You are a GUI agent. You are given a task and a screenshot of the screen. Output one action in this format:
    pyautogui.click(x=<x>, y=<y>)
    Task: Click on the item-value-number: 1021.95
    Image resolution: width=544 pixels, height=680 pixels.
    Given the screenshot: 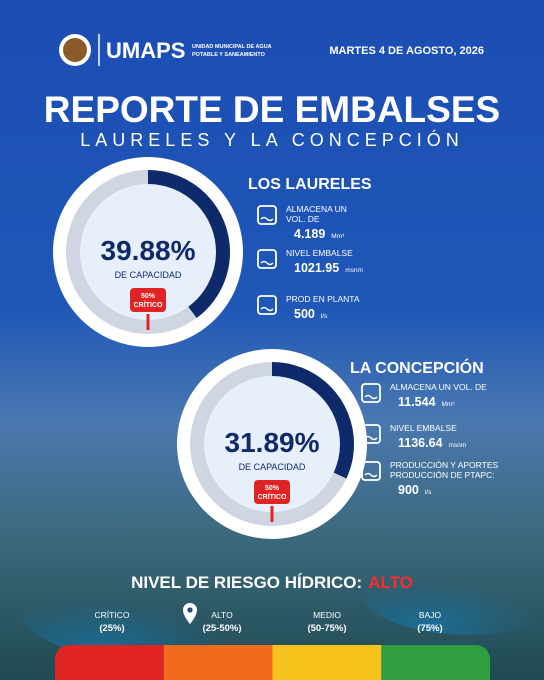 What is the action you would take?
    pyautogui.click(x=316, y=268)
    